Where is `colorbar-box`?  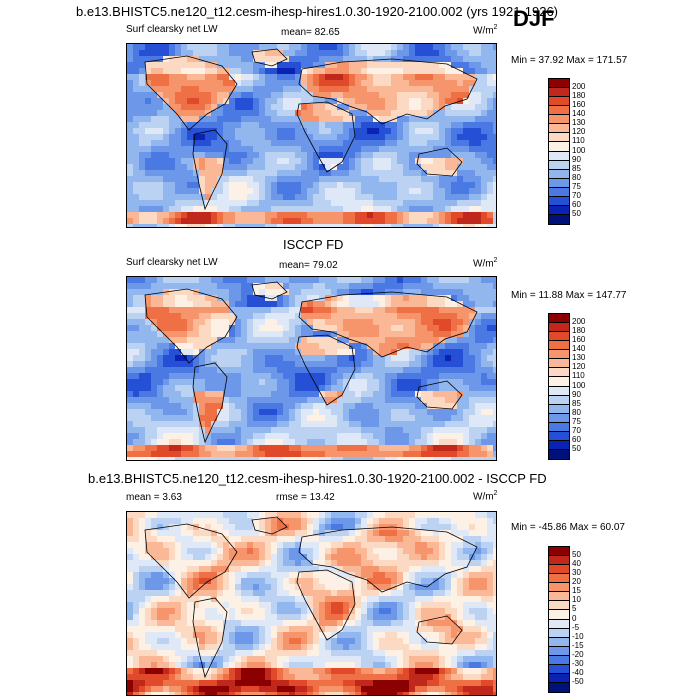
colorbar-box is located at coordinates (559, 129).